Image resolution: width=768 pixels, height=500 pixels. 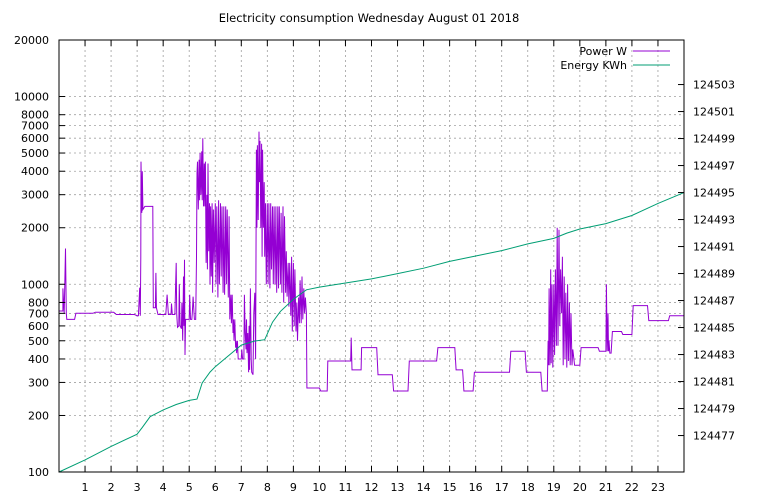 I want to click on y-right-tick-label: 124479, so click(x=714, y=409).